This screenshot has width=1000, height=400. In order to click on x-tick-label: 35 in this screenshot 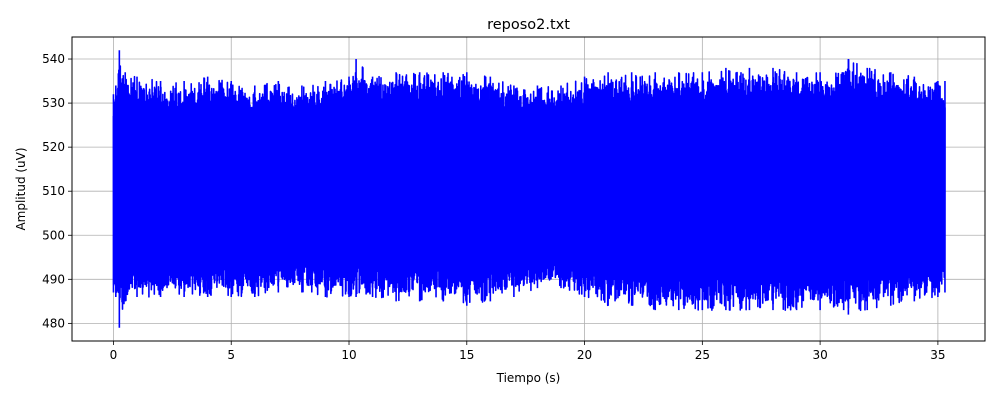, I will do `click(937, 355)`.